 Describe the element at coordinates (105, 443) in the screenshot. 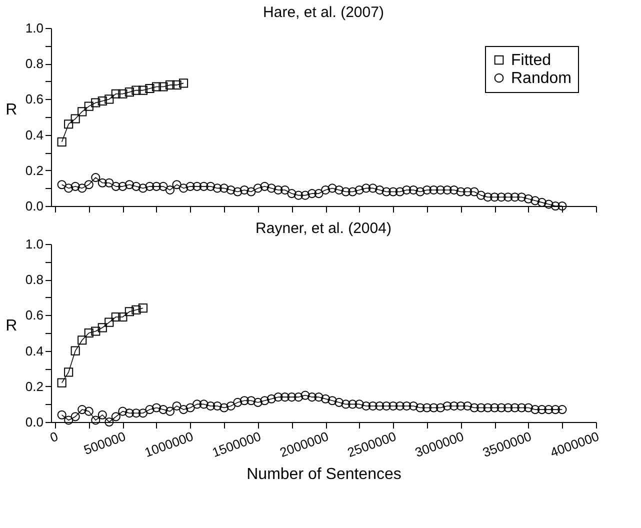

I see `x-tick-label: 500000` at that location.